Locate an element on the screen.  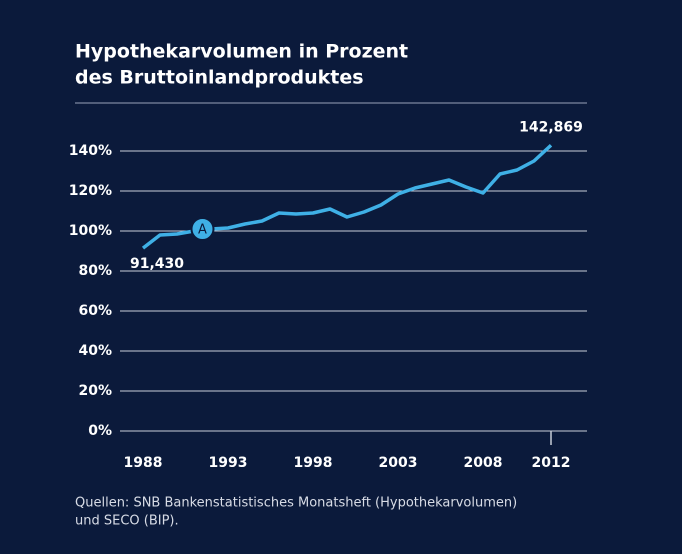
y-tick-label: 120% is located at coordinates (90, 191).